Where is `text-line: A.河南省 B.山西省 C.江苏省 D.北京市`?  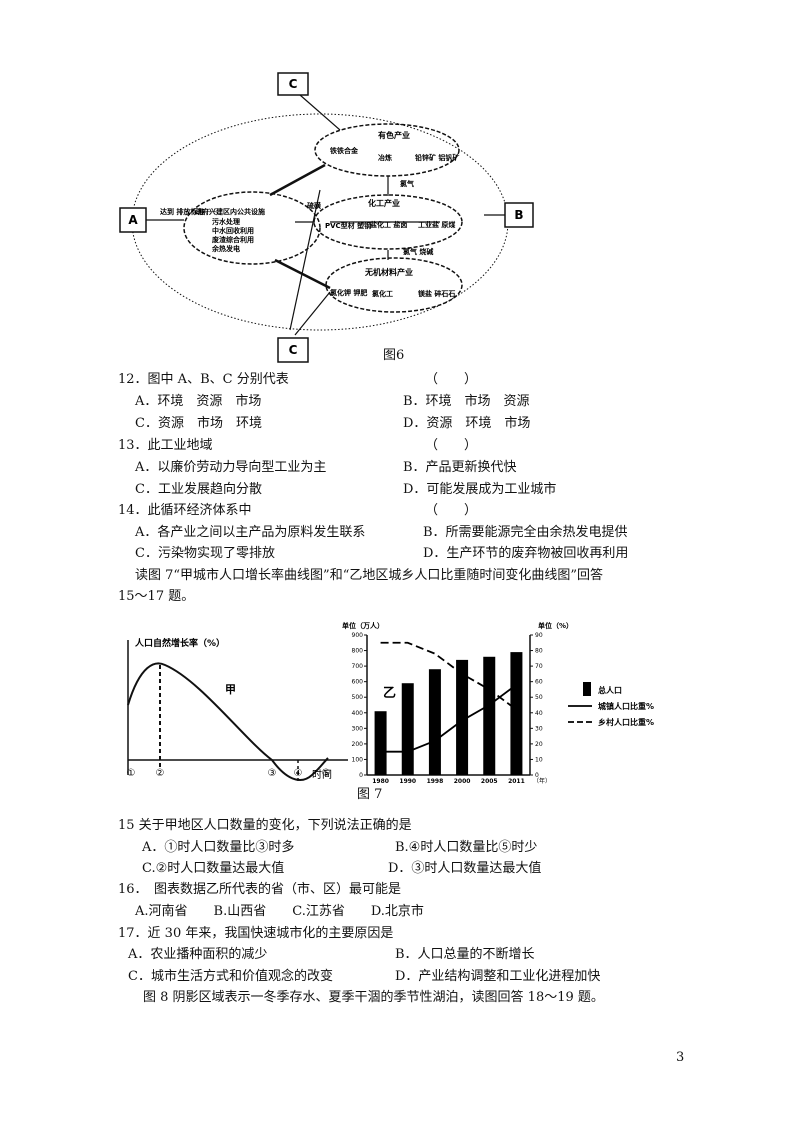 text-line: A.河南省 B.山西省 C.江苏省 D.北京市 is located at coordinates (279, 911).